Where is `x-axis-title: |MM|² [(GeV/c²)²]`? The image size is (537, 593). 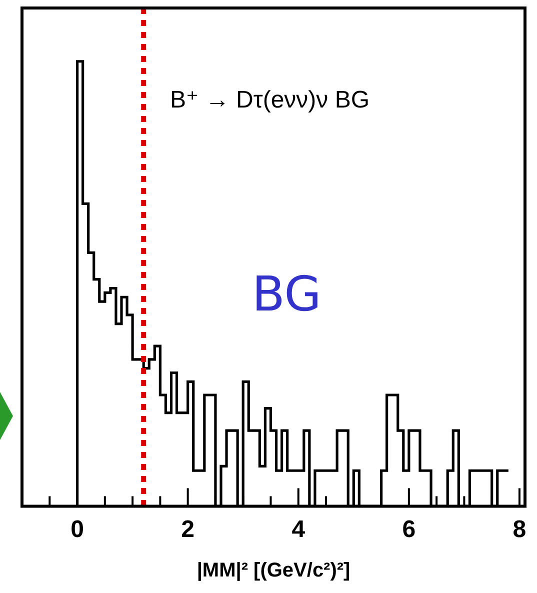
x-axis-title: |MM|² [(GeV/c²)²] is located at coordinates (273, 571).